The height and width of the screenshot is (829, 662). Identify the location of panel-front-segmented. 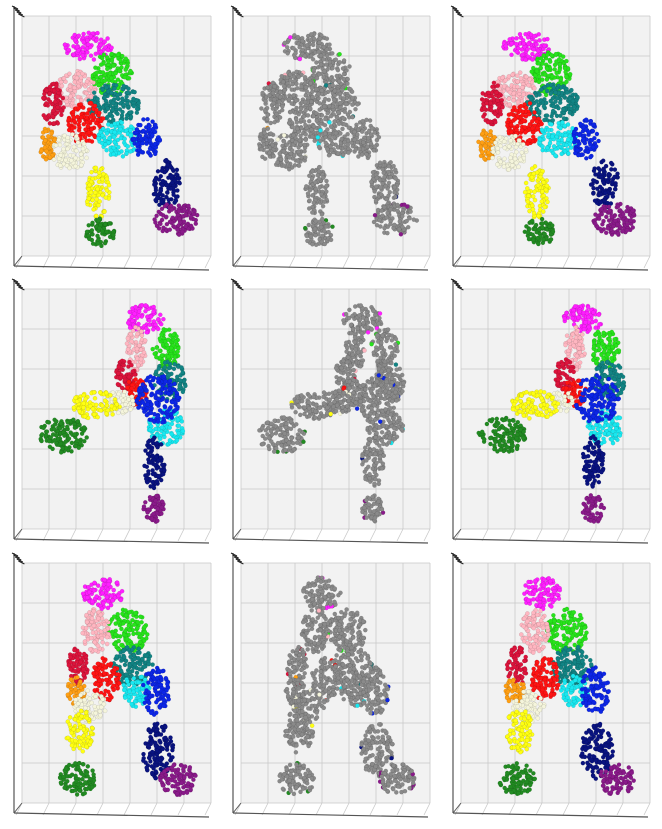
(110, 139).